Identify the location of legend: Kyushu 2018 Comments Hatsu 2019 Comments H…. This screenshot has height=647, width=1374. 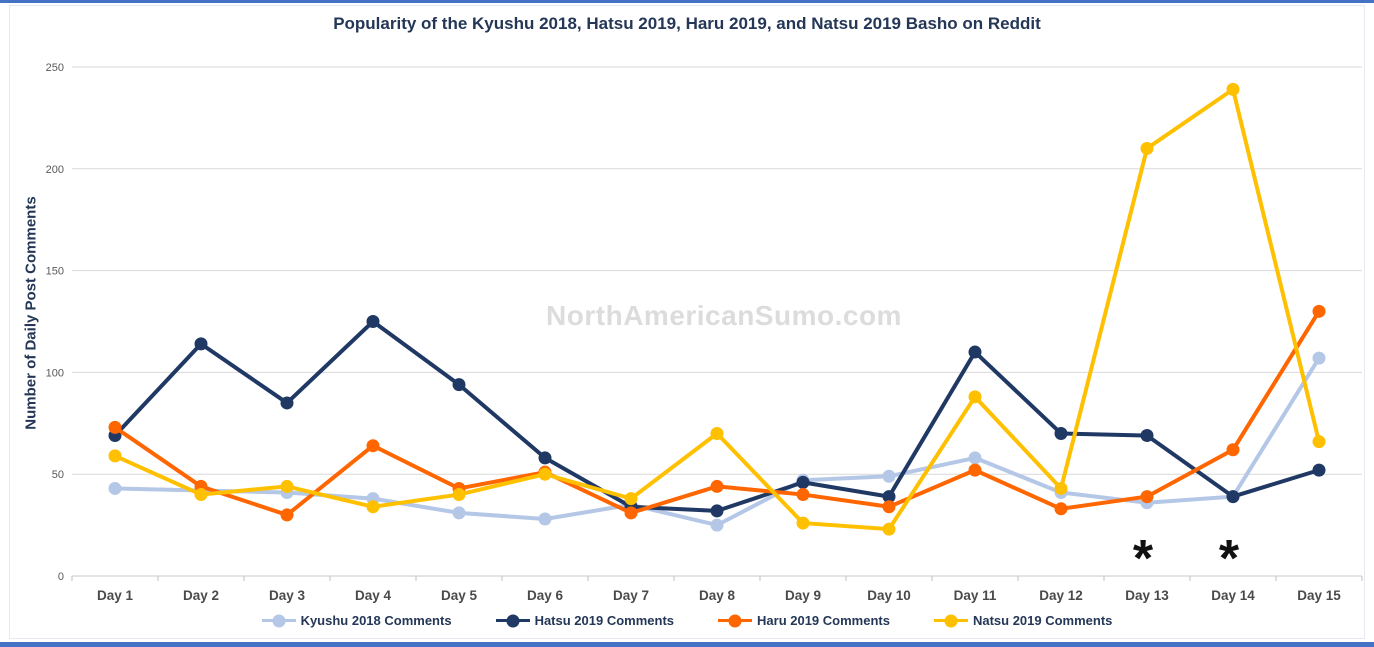
(687, 620).